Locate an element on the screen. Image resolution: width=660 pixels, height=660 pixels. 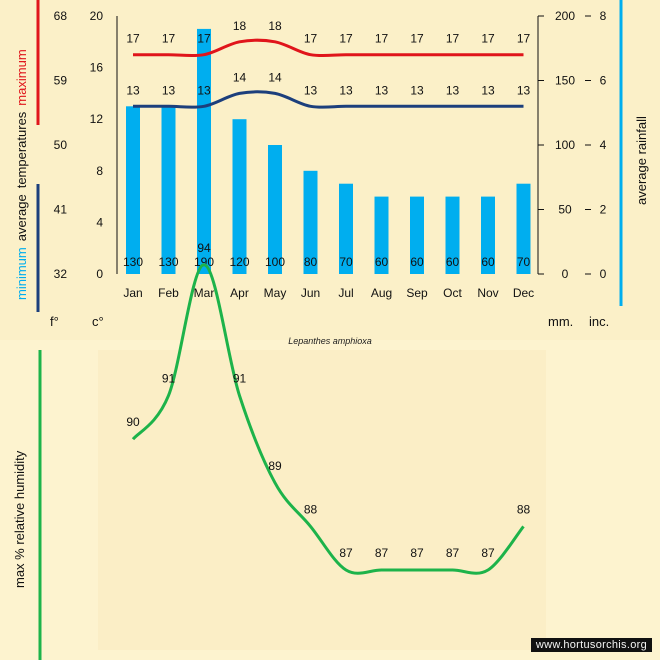
max-value-dec: 17 is located at coordinates (524, 39).